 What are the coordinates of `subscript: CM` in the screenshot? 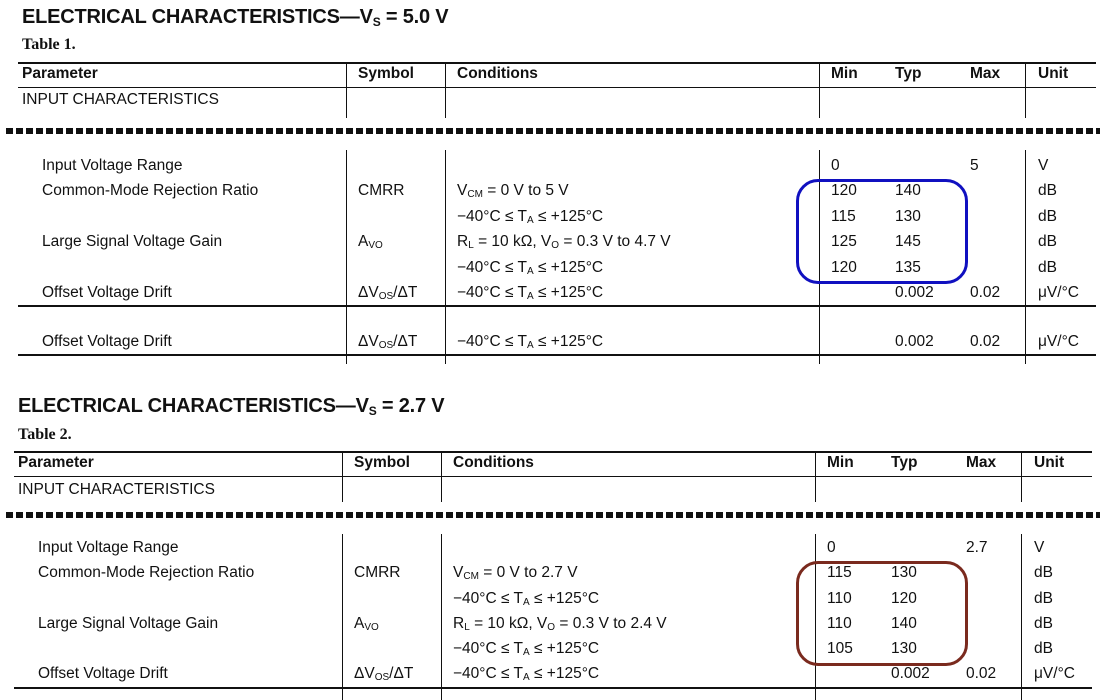 It's located at (471, 576).